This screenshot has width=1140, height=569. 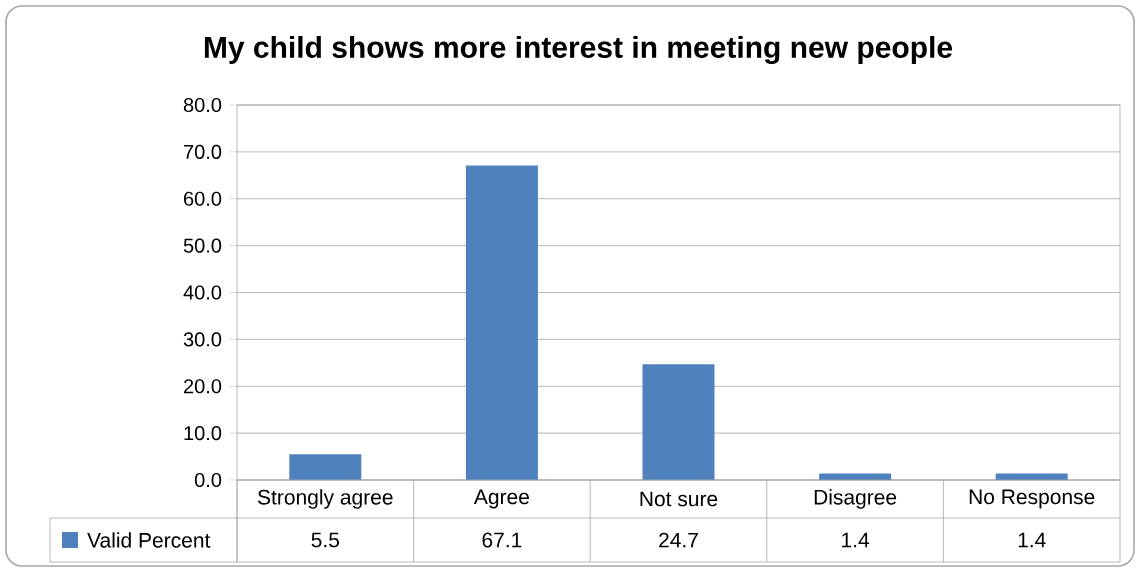 What do you see at coordinates (325, 540) in the screenshot?
I see `data-label: 5.5` at bounding box center [325, 540].